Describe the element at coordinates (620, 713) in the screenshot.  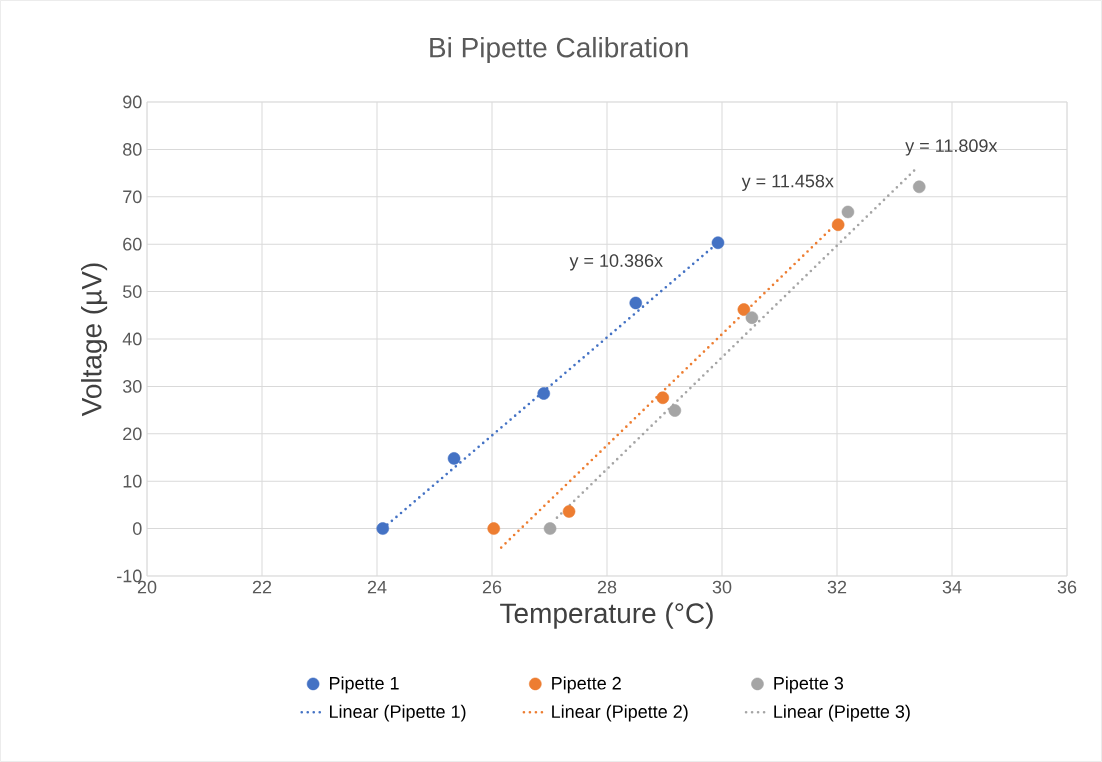
I see `legend-label: Linear (Pipette 2)` at that location.